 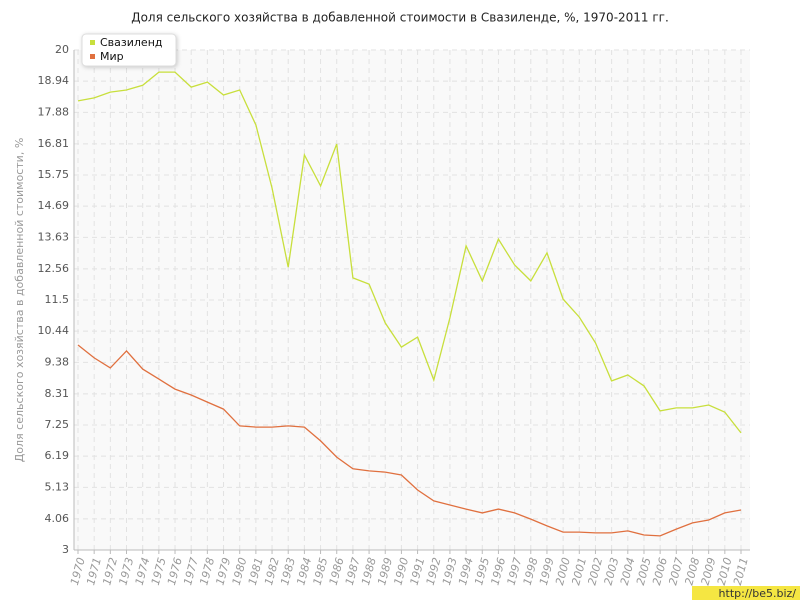 What do you see at coordinates (54, 111) in the screenshot?
I see `y-tick-label: 17.88` at bounding box center [54, 111].